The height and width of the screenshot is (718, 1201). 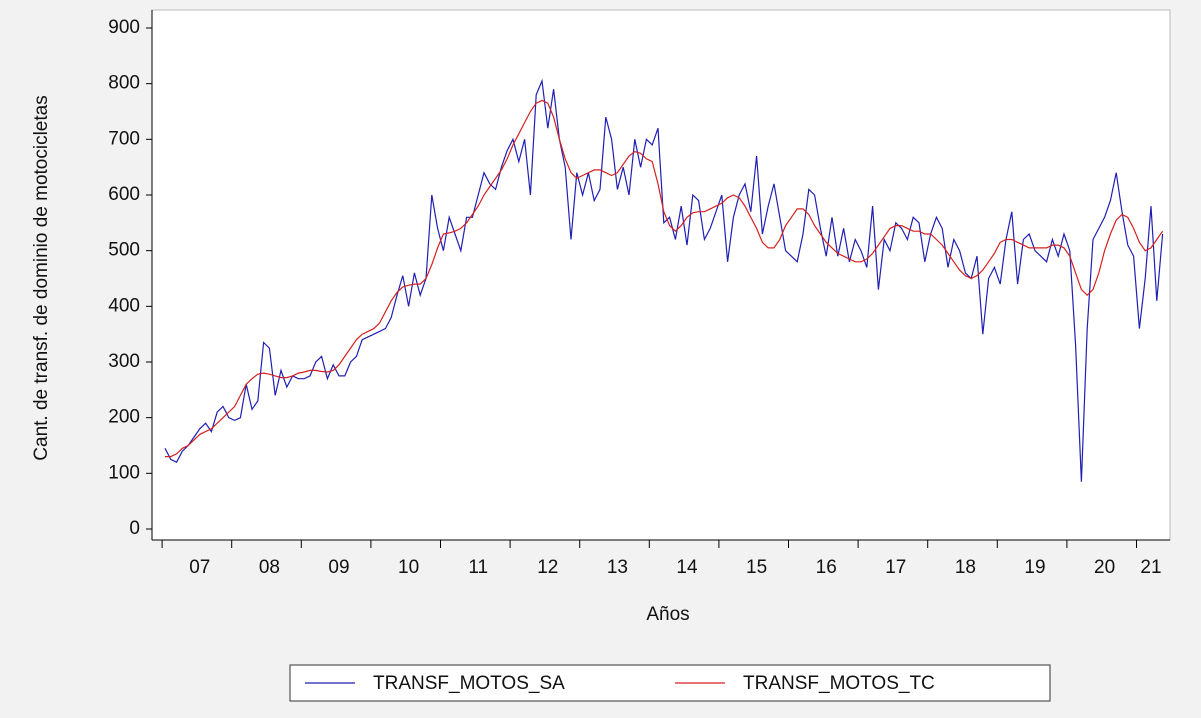 I want to click on x-tick-label: 14, so click(x=687, y=567).